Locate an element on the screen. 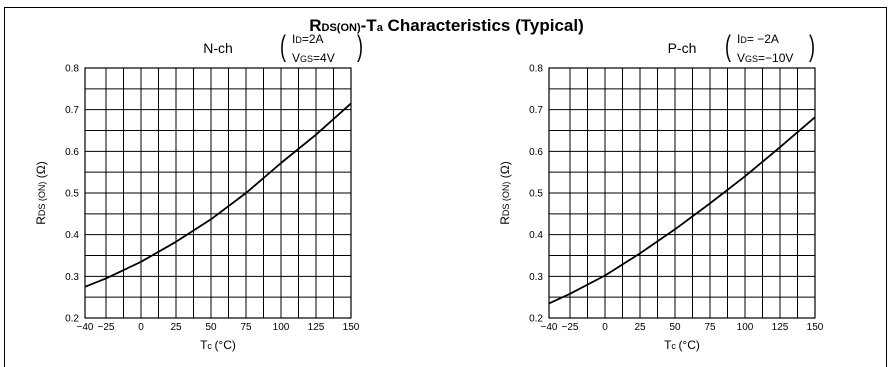 This screenshot has width=893, height=367. nch-channel-label: N-ch is located at coordinates (218, 48).